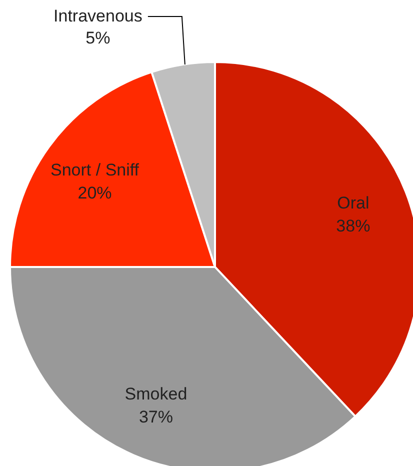 The image size is (413, 466). What do you see at coordinates (155, 416) in the screenshot?
I see `data-label: 37%` at bounding box center [155, 416].